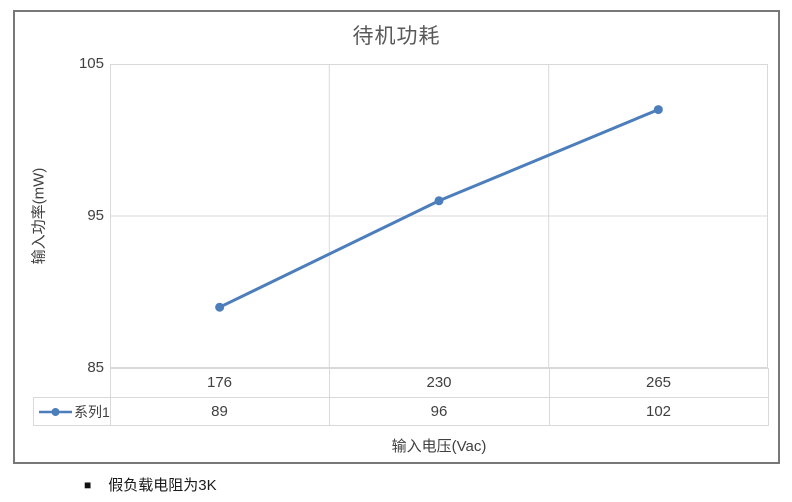  I want to click on series-line-marker-icon, so click(55, 412).